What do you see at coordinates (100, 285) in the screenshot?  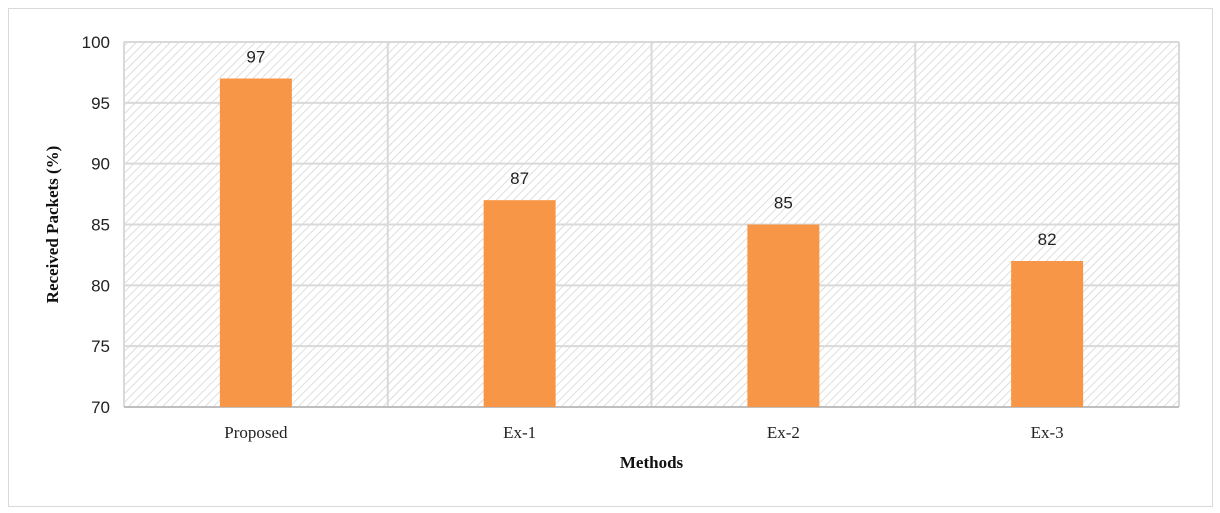 I see `y-tick-label: 80` at bounding box center [100, 285].